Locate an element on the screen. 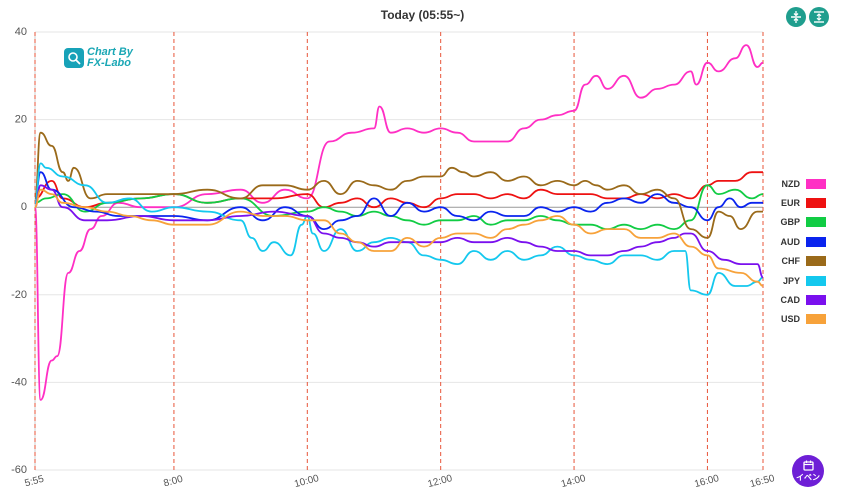 Image resolution: width=845 pixels, height=494 pixels. legend-label: CAD is located at coordinates (790, 300).